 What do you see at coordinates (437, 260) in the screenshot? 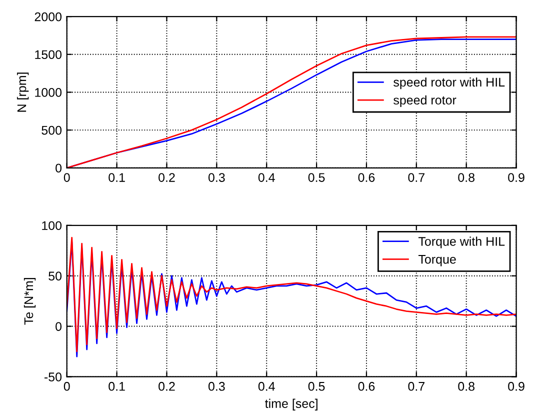
I see `legend-label: Torque` at bounding box center [437, 260].